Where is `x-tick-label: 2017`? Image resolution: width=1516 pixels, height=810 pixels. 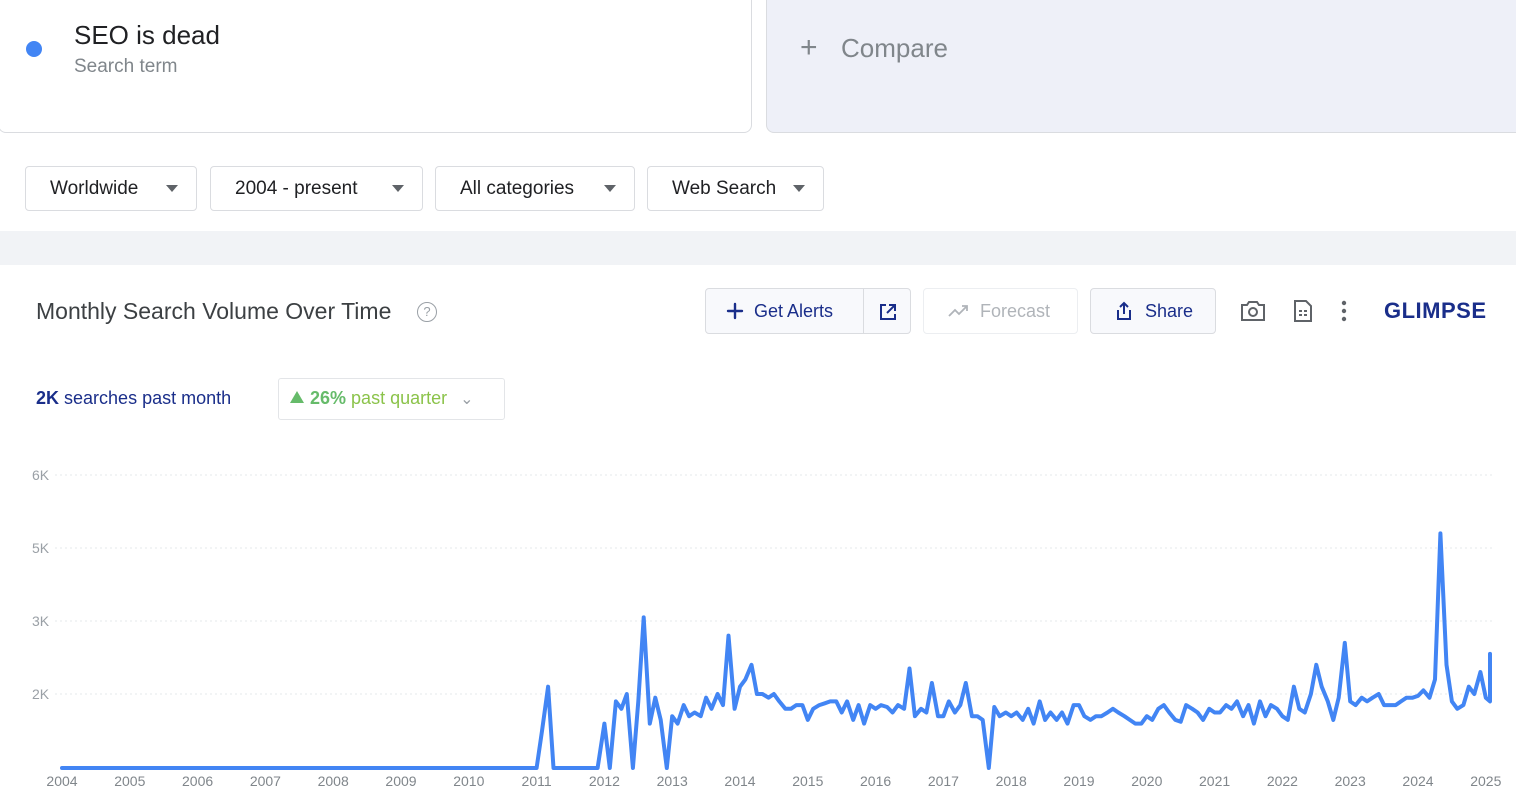
x-tick-label: 2017 is located at coordinates (943, 781).